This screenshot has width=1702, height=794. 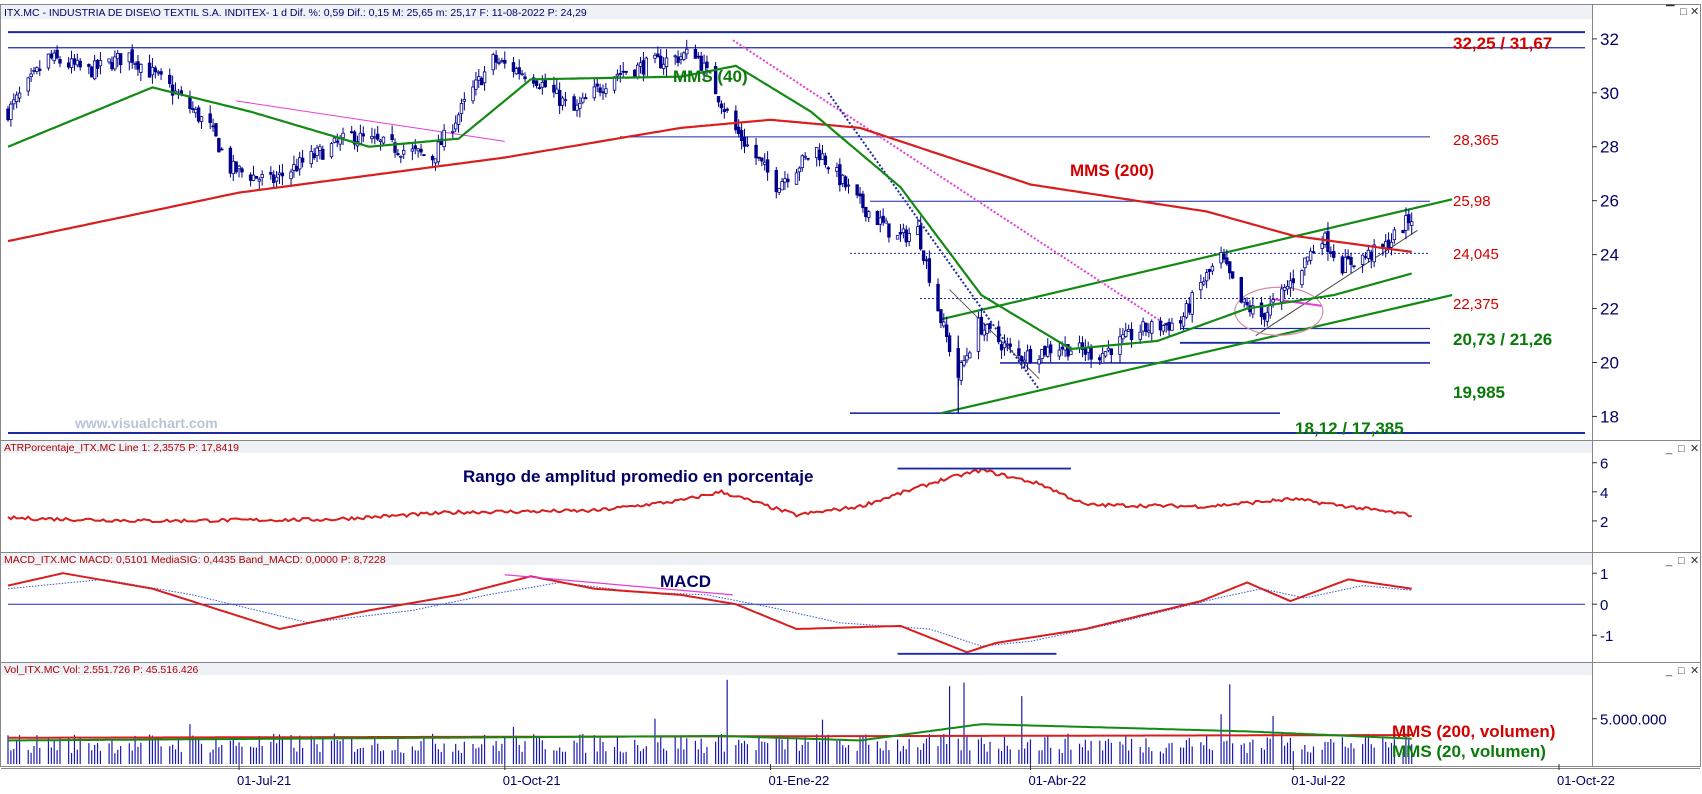 I want to click on vol-restore-icon: □, so click(x=1681, y=671).